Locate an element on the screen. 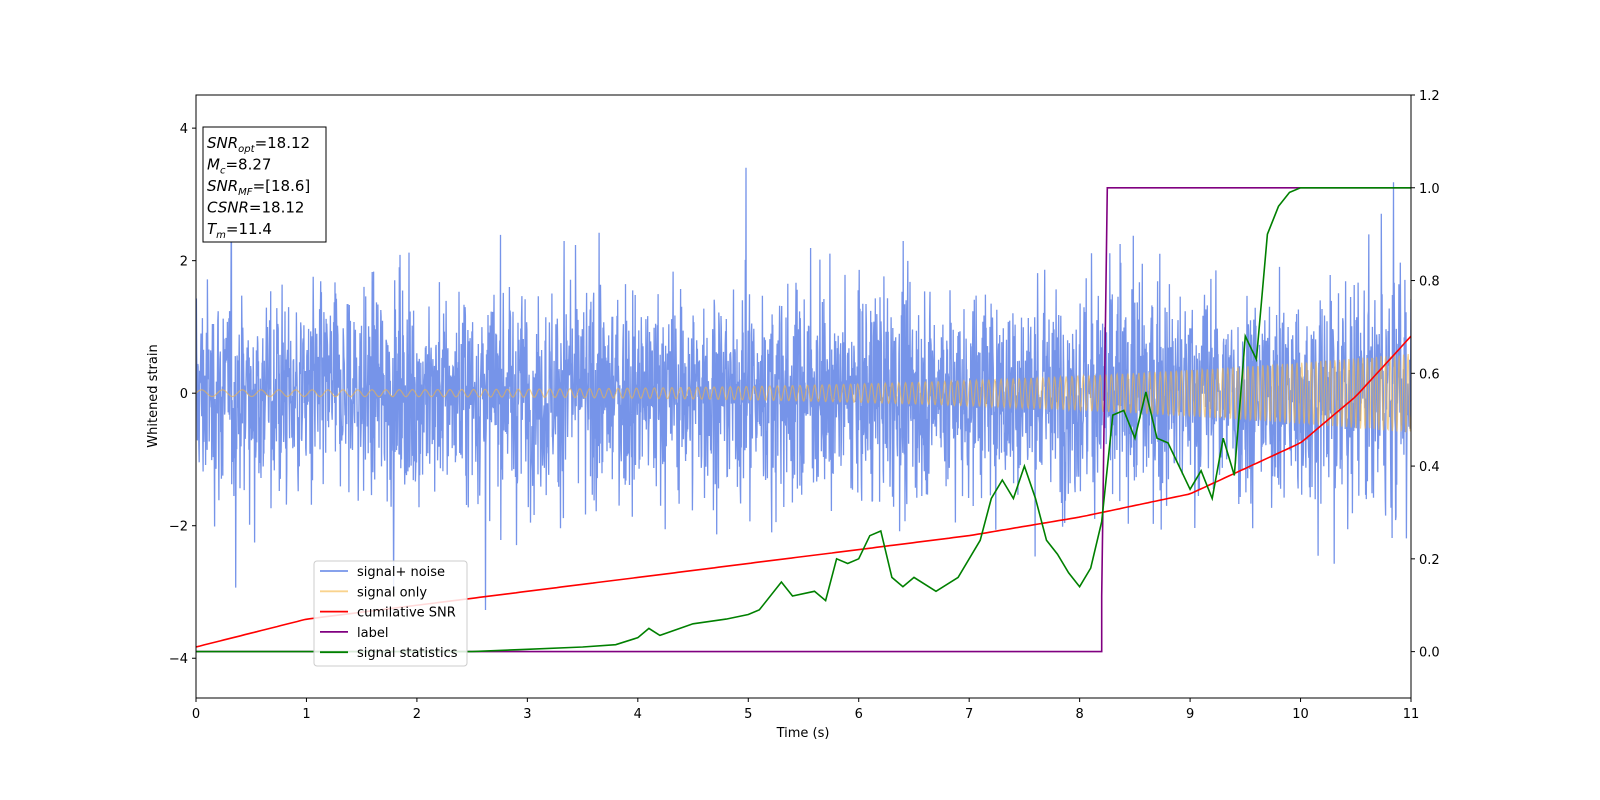  x-axis-label: Time (s) is located at coordinates (803, 733).